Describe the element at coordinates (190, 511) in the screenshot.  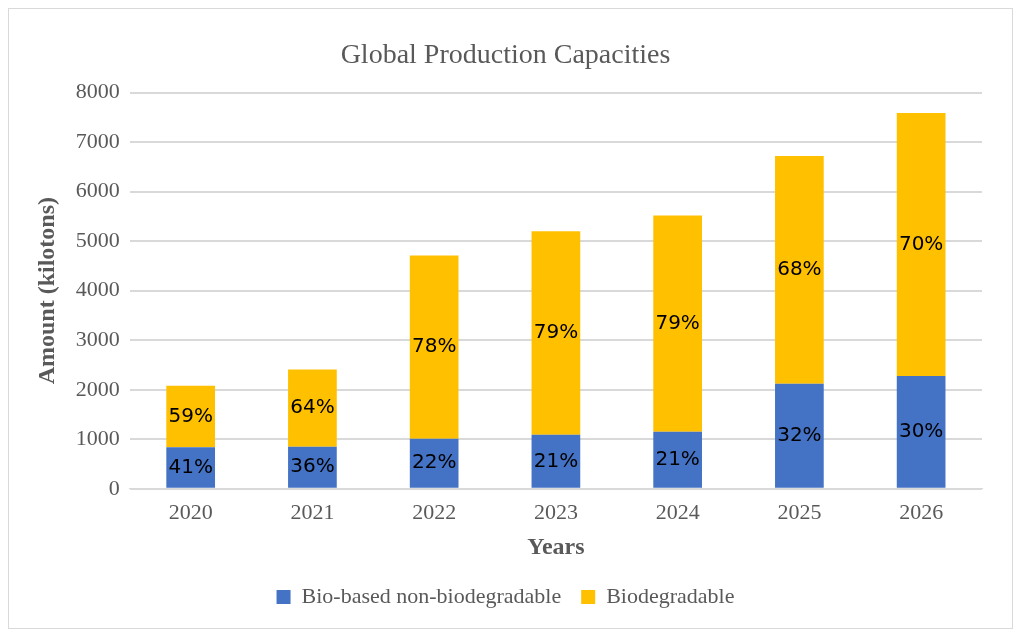
I see `x-tick-label: 2020` at that location.